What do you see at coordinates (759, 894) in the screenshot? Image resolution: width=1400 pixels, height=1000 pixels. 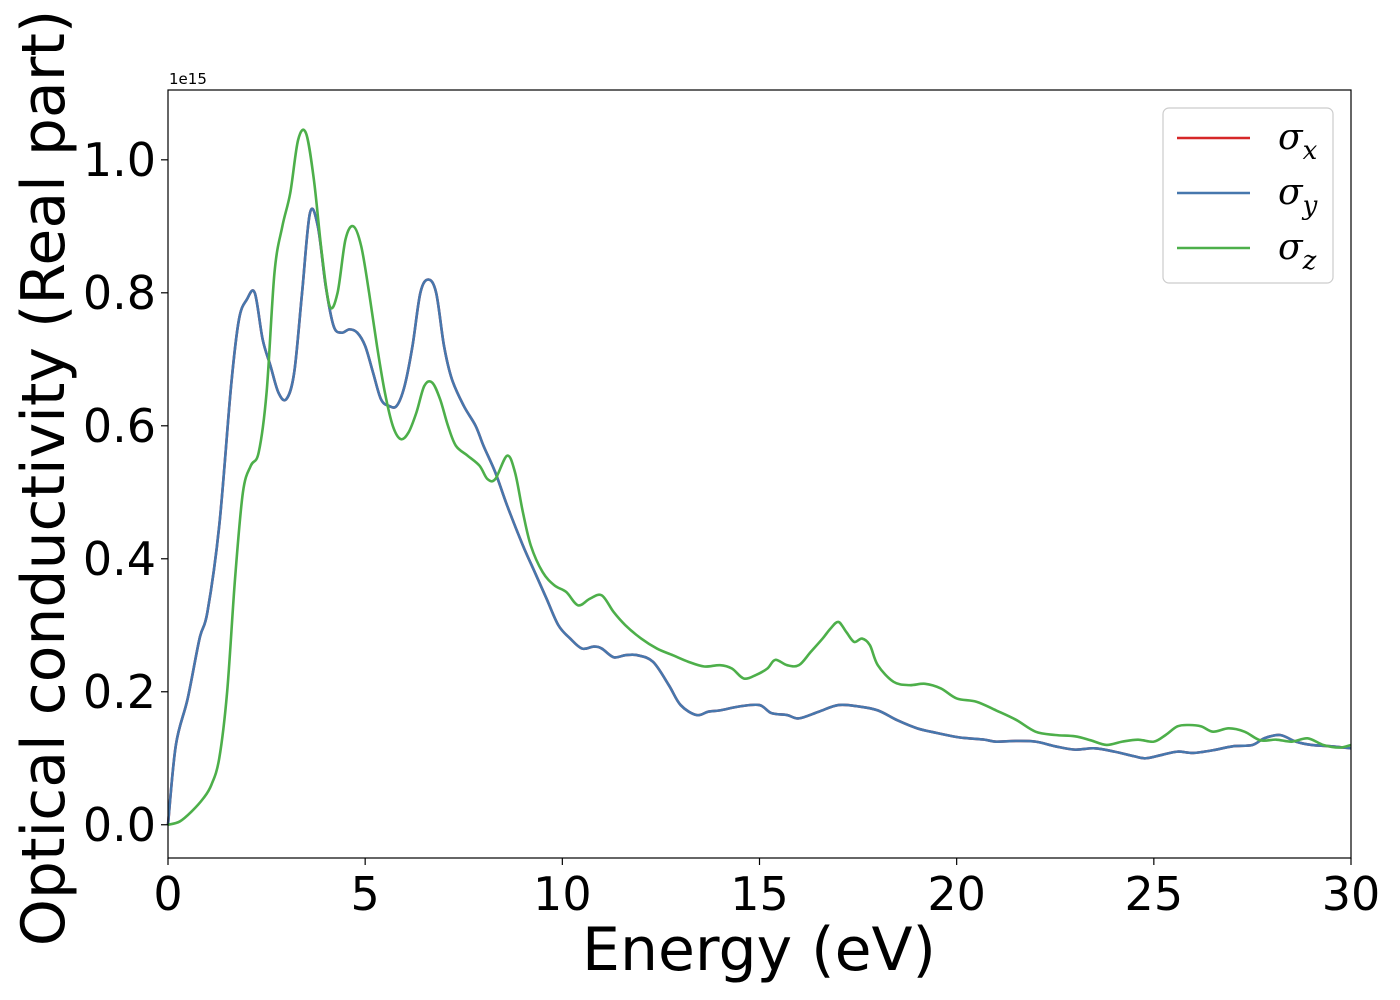 I see `x-tick-label: 15` at bounding box center [759, 894].